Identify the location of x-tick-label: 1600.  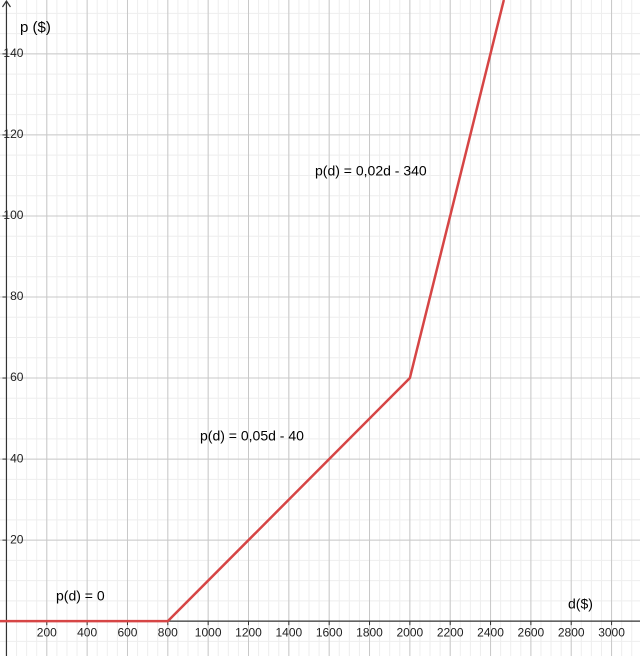
(329, 632).